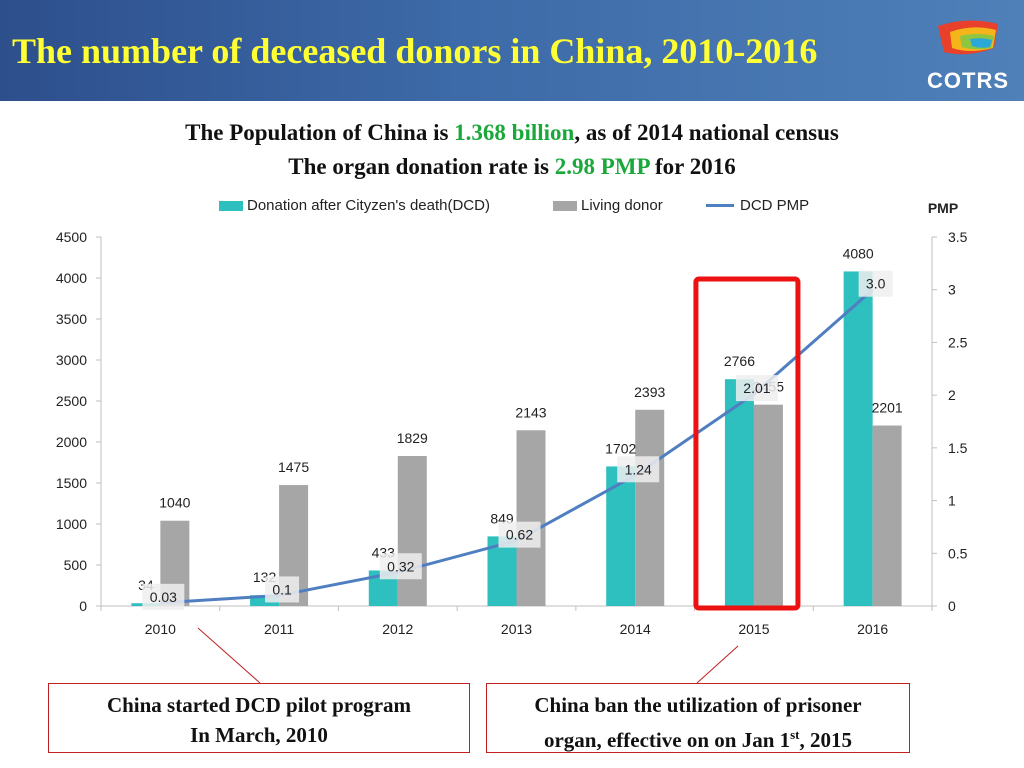 This screenshot has width=1024, height=768. What do you see at coordinates (826, 740) in the screenshot?
I see `note-prisoner-ban-line2-post: , 2015` at bounding box center [826, 740].